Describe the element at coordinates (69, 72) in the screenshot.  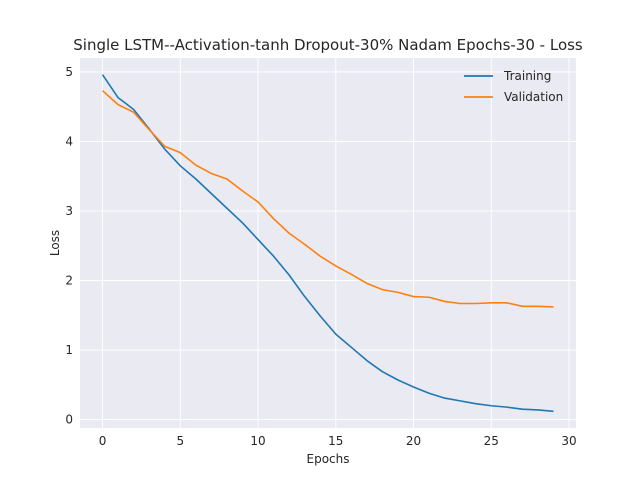
I see `y-tick-label: 5` at that location.